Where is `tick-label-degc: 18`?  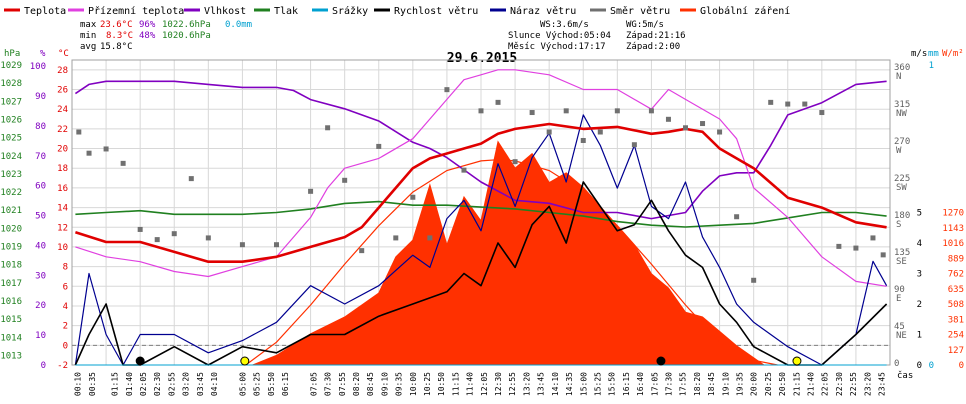
tick-label-degc: 18 is located at coordinates (62, 169).